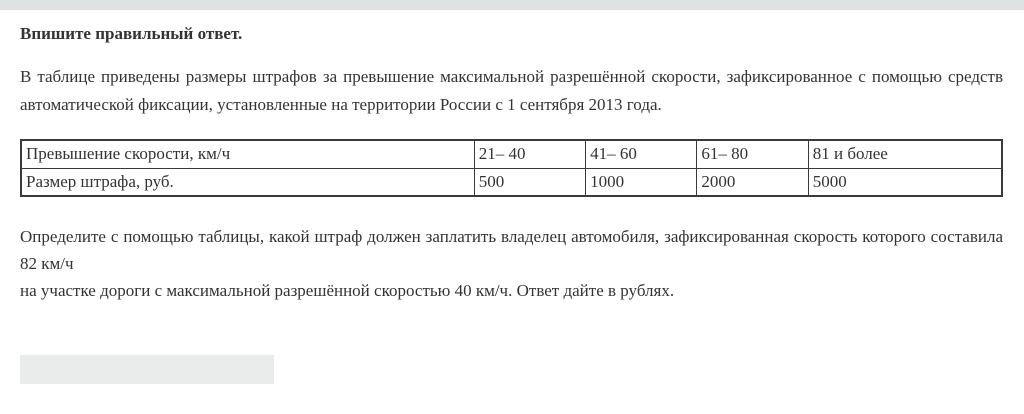 The height and width of the screenshot is (414, 1024). What do you see at coordinates (131, 33) in the screenshot?
I see `question-heading: Впишите правильный ответ.` at bounding box center [131, 33].